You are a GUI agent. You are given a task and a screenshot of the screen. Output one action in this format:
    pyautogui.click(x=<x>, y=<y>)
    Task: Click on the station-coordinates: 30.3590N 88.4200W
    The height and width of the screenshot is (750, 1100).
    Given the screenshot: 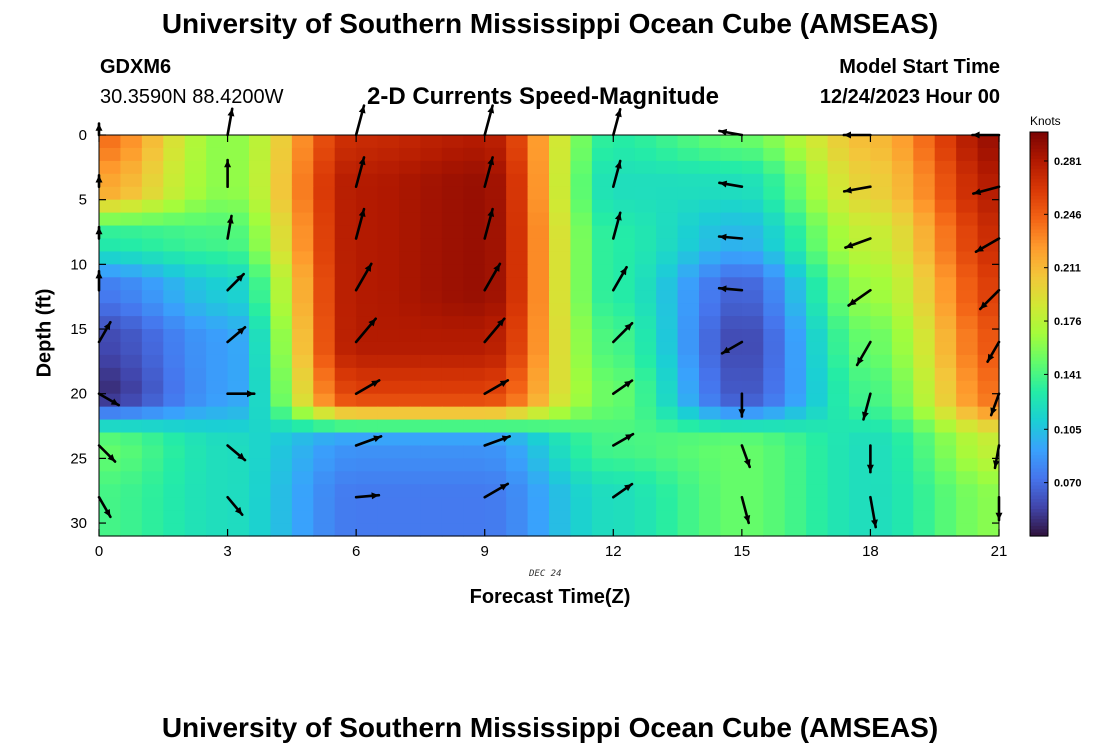 What is the action you would take?
    pyautogui.click(x=192, y=97)
    